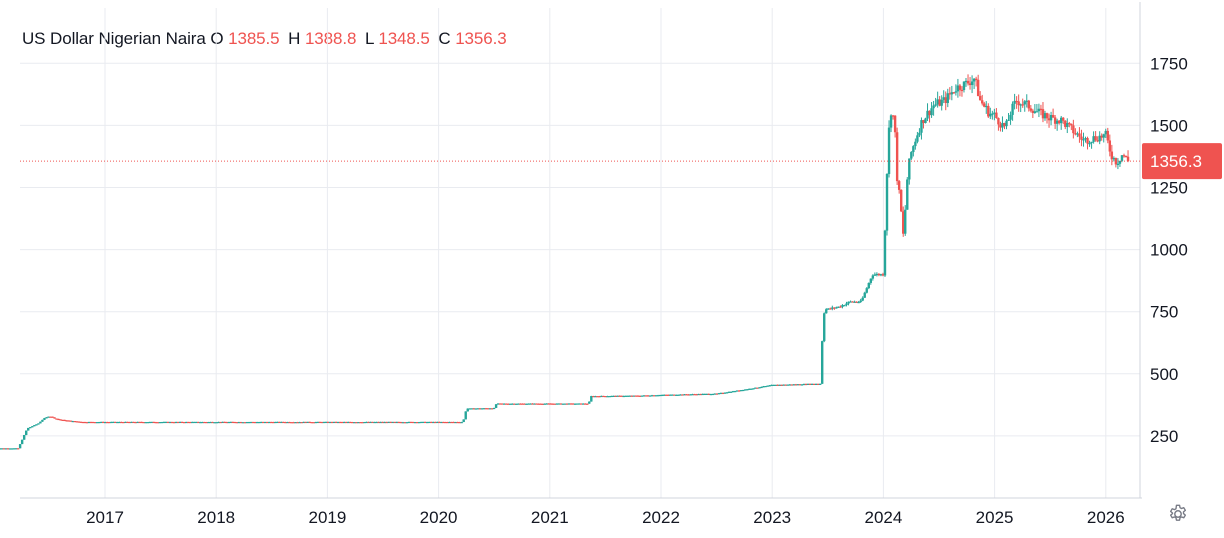 Image resolution: width=1224 pixels, height=538 pixels. I want to click on gear-icon, so click(1178, 514).